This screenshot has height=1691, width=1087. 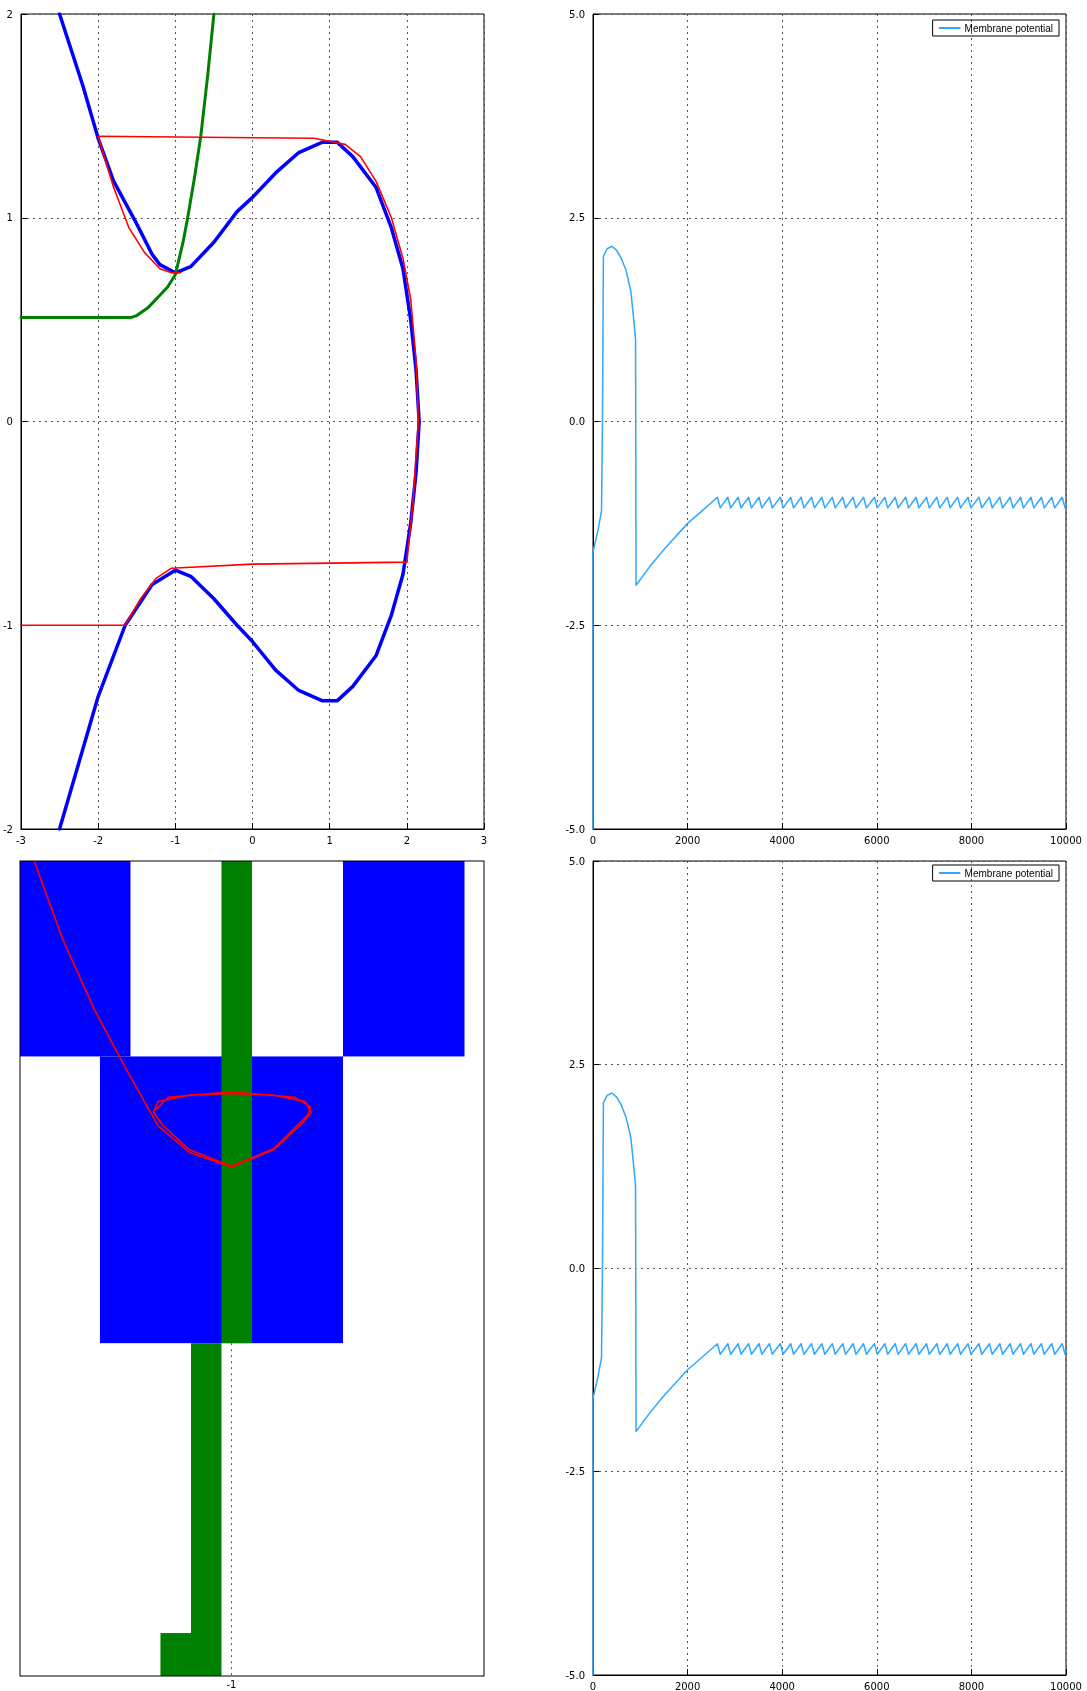 I want to click on y-tick-label: 2, so click(x=9, y=14).